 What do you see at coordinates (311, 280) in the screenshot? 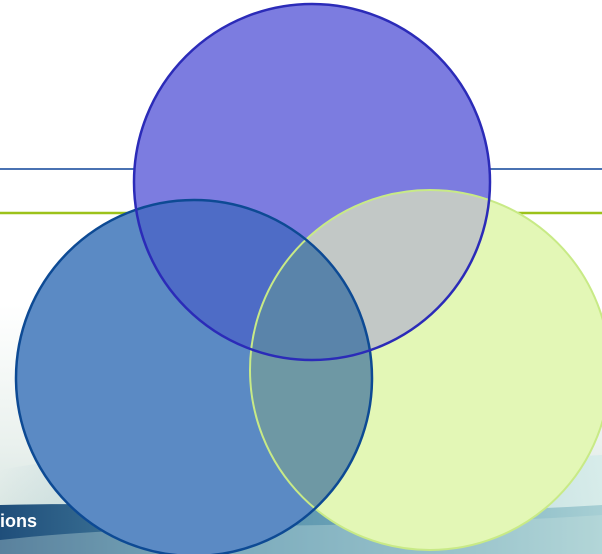
I see `center-overlap` at bounding box center [311, 280].